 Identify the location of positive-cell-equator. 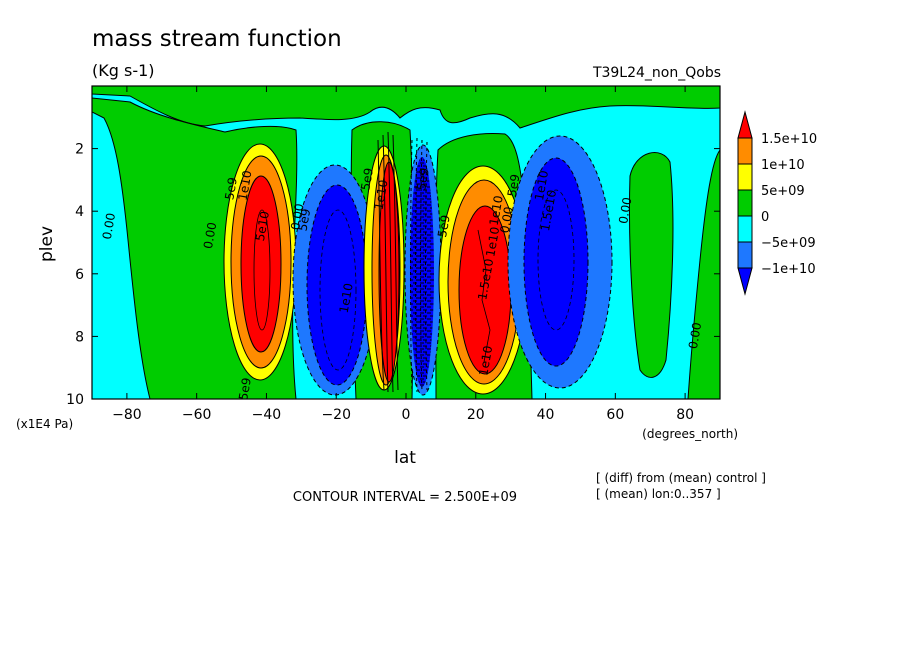
(384, 268).